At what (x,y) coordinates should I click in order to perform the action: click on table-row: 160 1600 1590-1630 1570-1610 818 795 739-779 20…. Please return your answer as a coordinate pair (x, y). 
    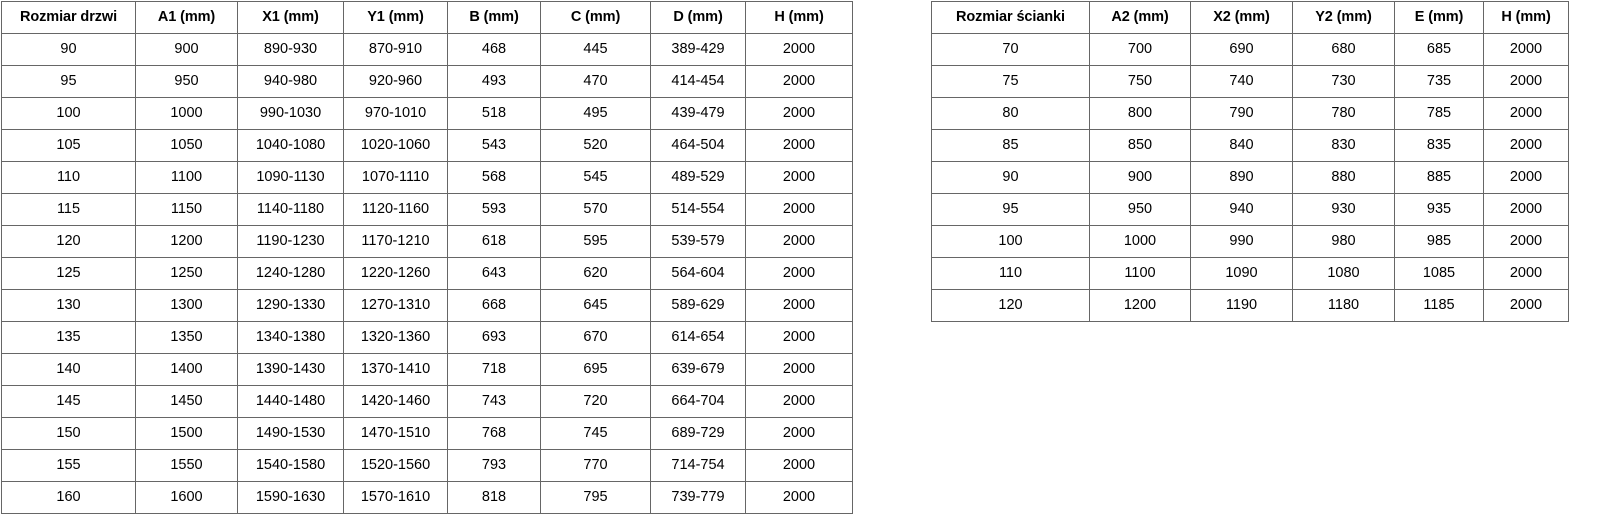
    Looking at the image, I should click on (427, 497).